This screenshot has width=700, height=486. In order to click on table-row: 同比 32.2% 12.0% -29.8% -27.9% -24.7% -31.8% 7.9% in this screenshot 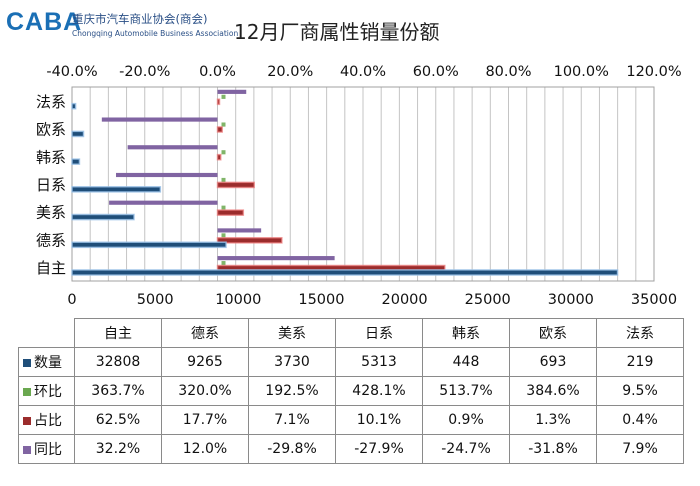, I will do `click(351, 449)`.